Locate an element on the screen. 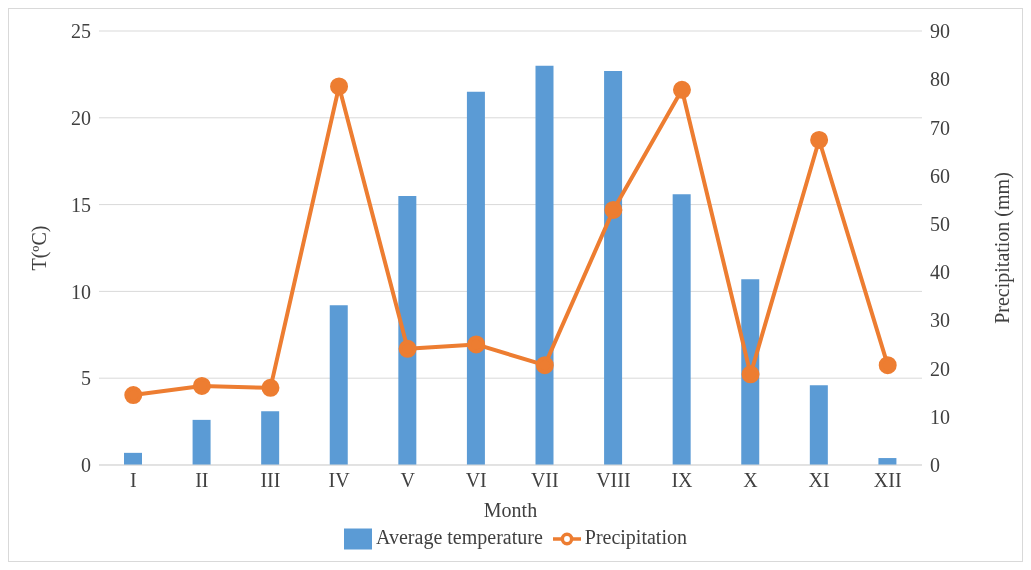 Image resolution: width=1031 pixels, height=570 pixels. x-tick-label: III is located at coordinates (270, 480).